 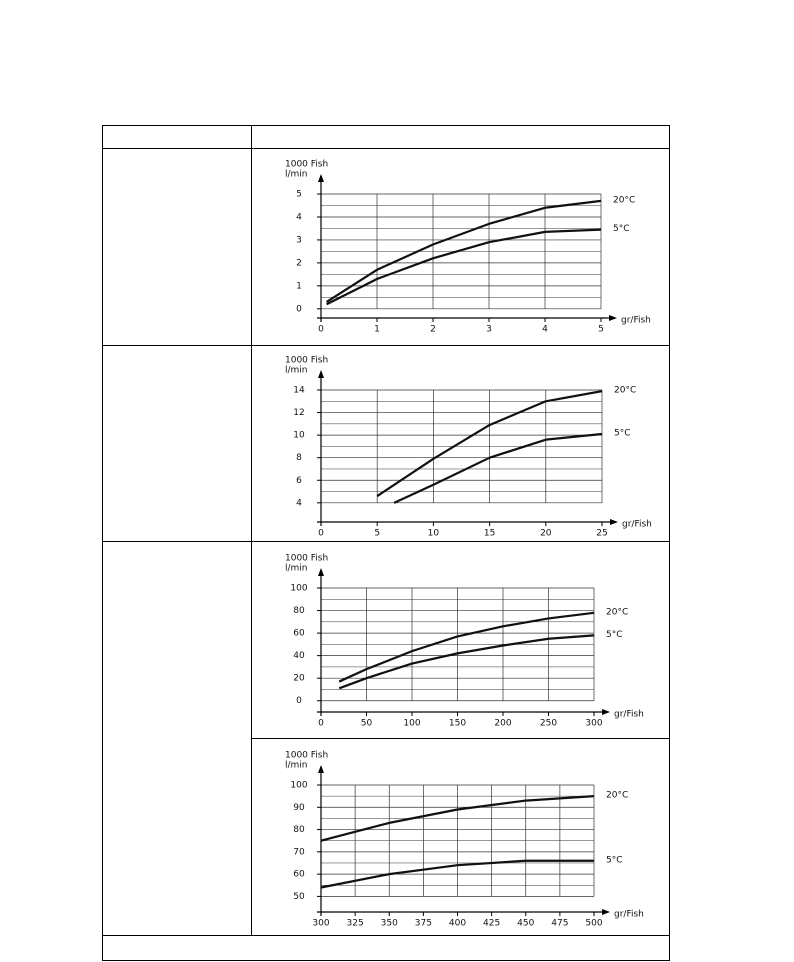 I want to click on x-tick-label: 4, so click(x=545, y=330).